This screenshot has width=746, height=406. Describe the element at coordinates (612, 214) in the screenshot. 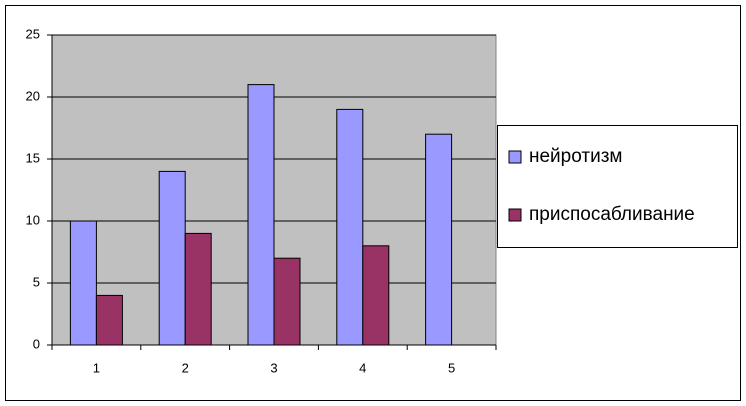

I see `legend-label: приспосабливание` at that location.